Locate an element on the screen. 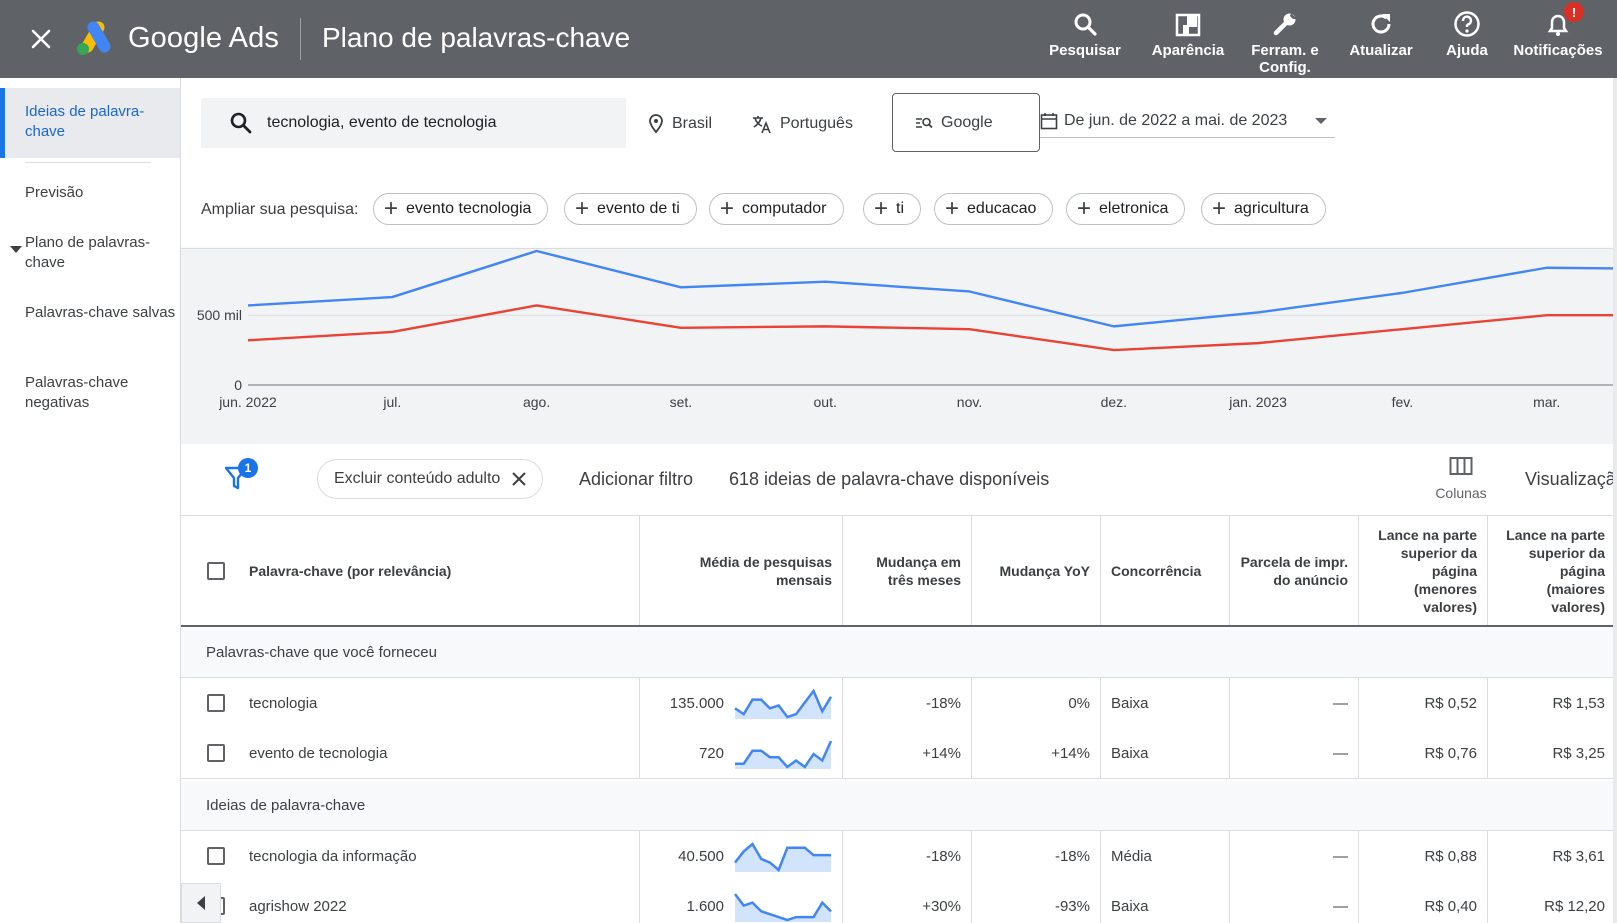 The image size is (1617, 923). suggestion-chip: + ti is located at coordinates (892, 209).